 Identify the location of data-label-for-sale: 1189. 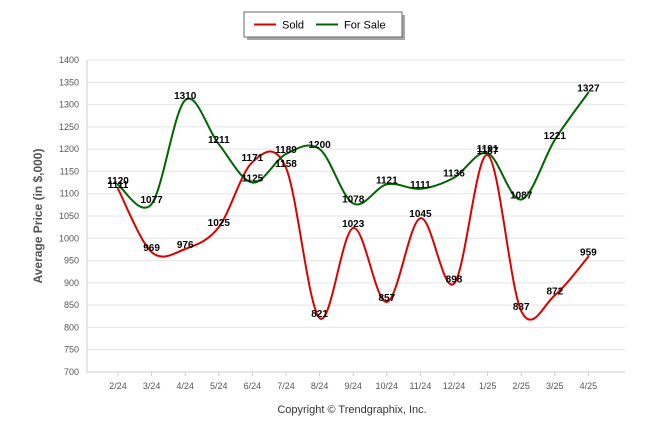
(286, 150).